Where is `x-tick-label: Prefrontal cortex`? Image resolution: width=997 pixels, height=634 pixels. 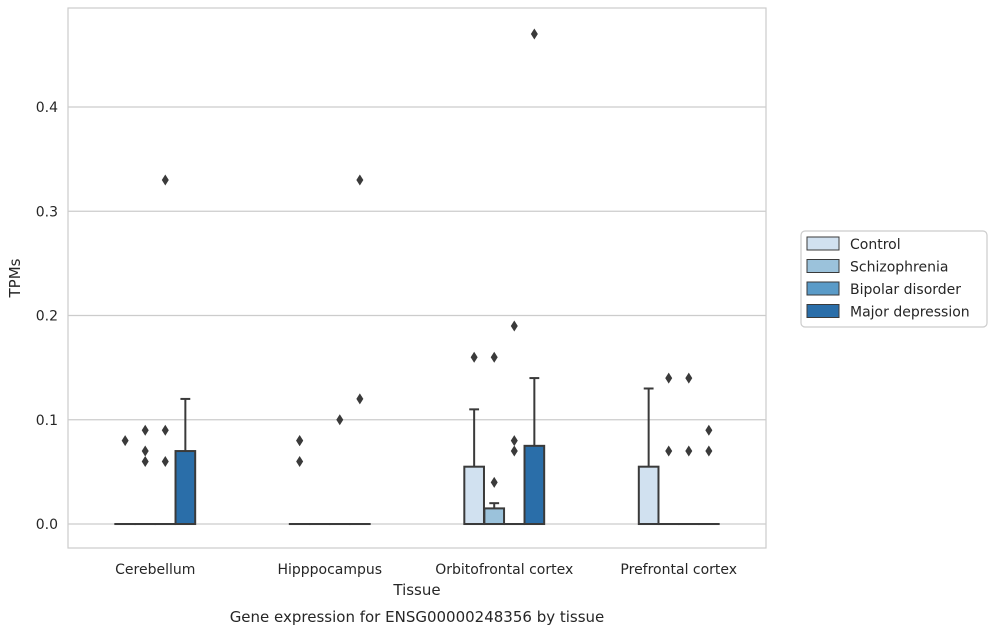 x-tick-label: Prefrontal cortex is located at coordinates (678, 570).